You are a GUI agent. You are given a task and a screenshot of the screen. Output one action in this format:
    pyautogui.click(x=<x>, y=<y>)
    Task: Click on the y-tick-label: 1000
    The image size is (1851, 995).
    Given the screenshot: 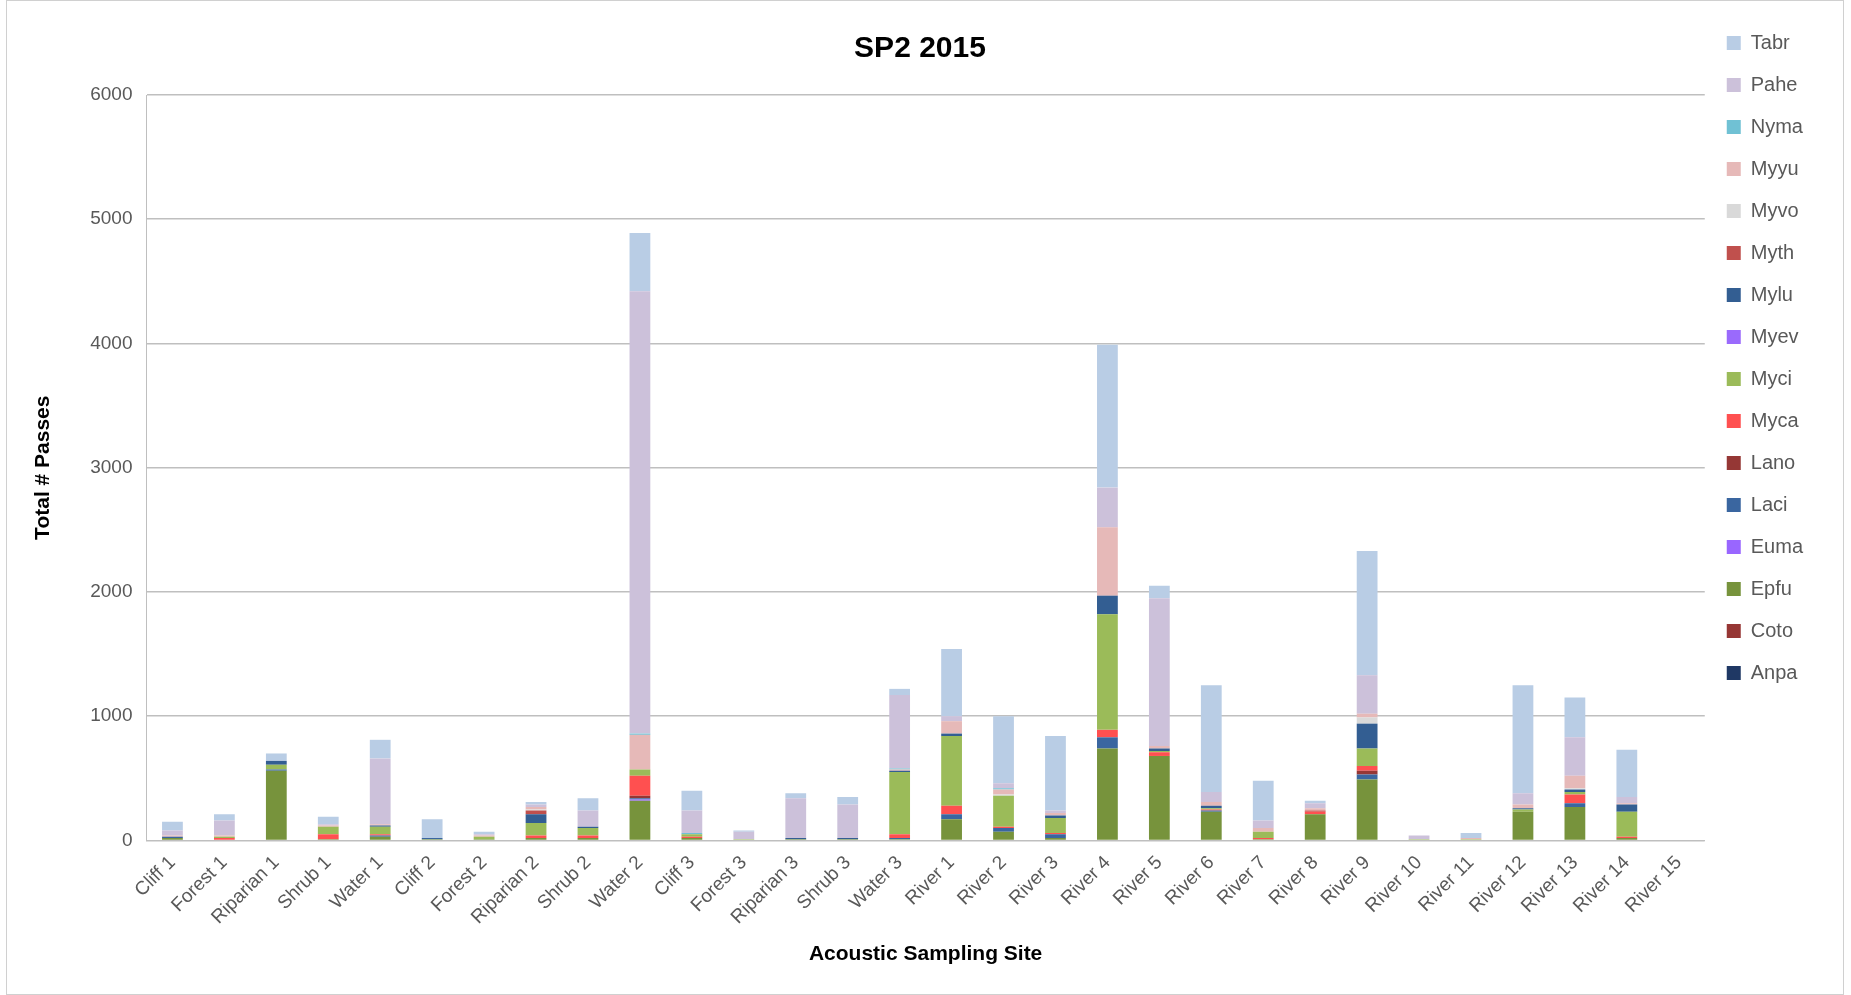 What is the action you would take?
    pyautogui.click(x=111, y=715)
    